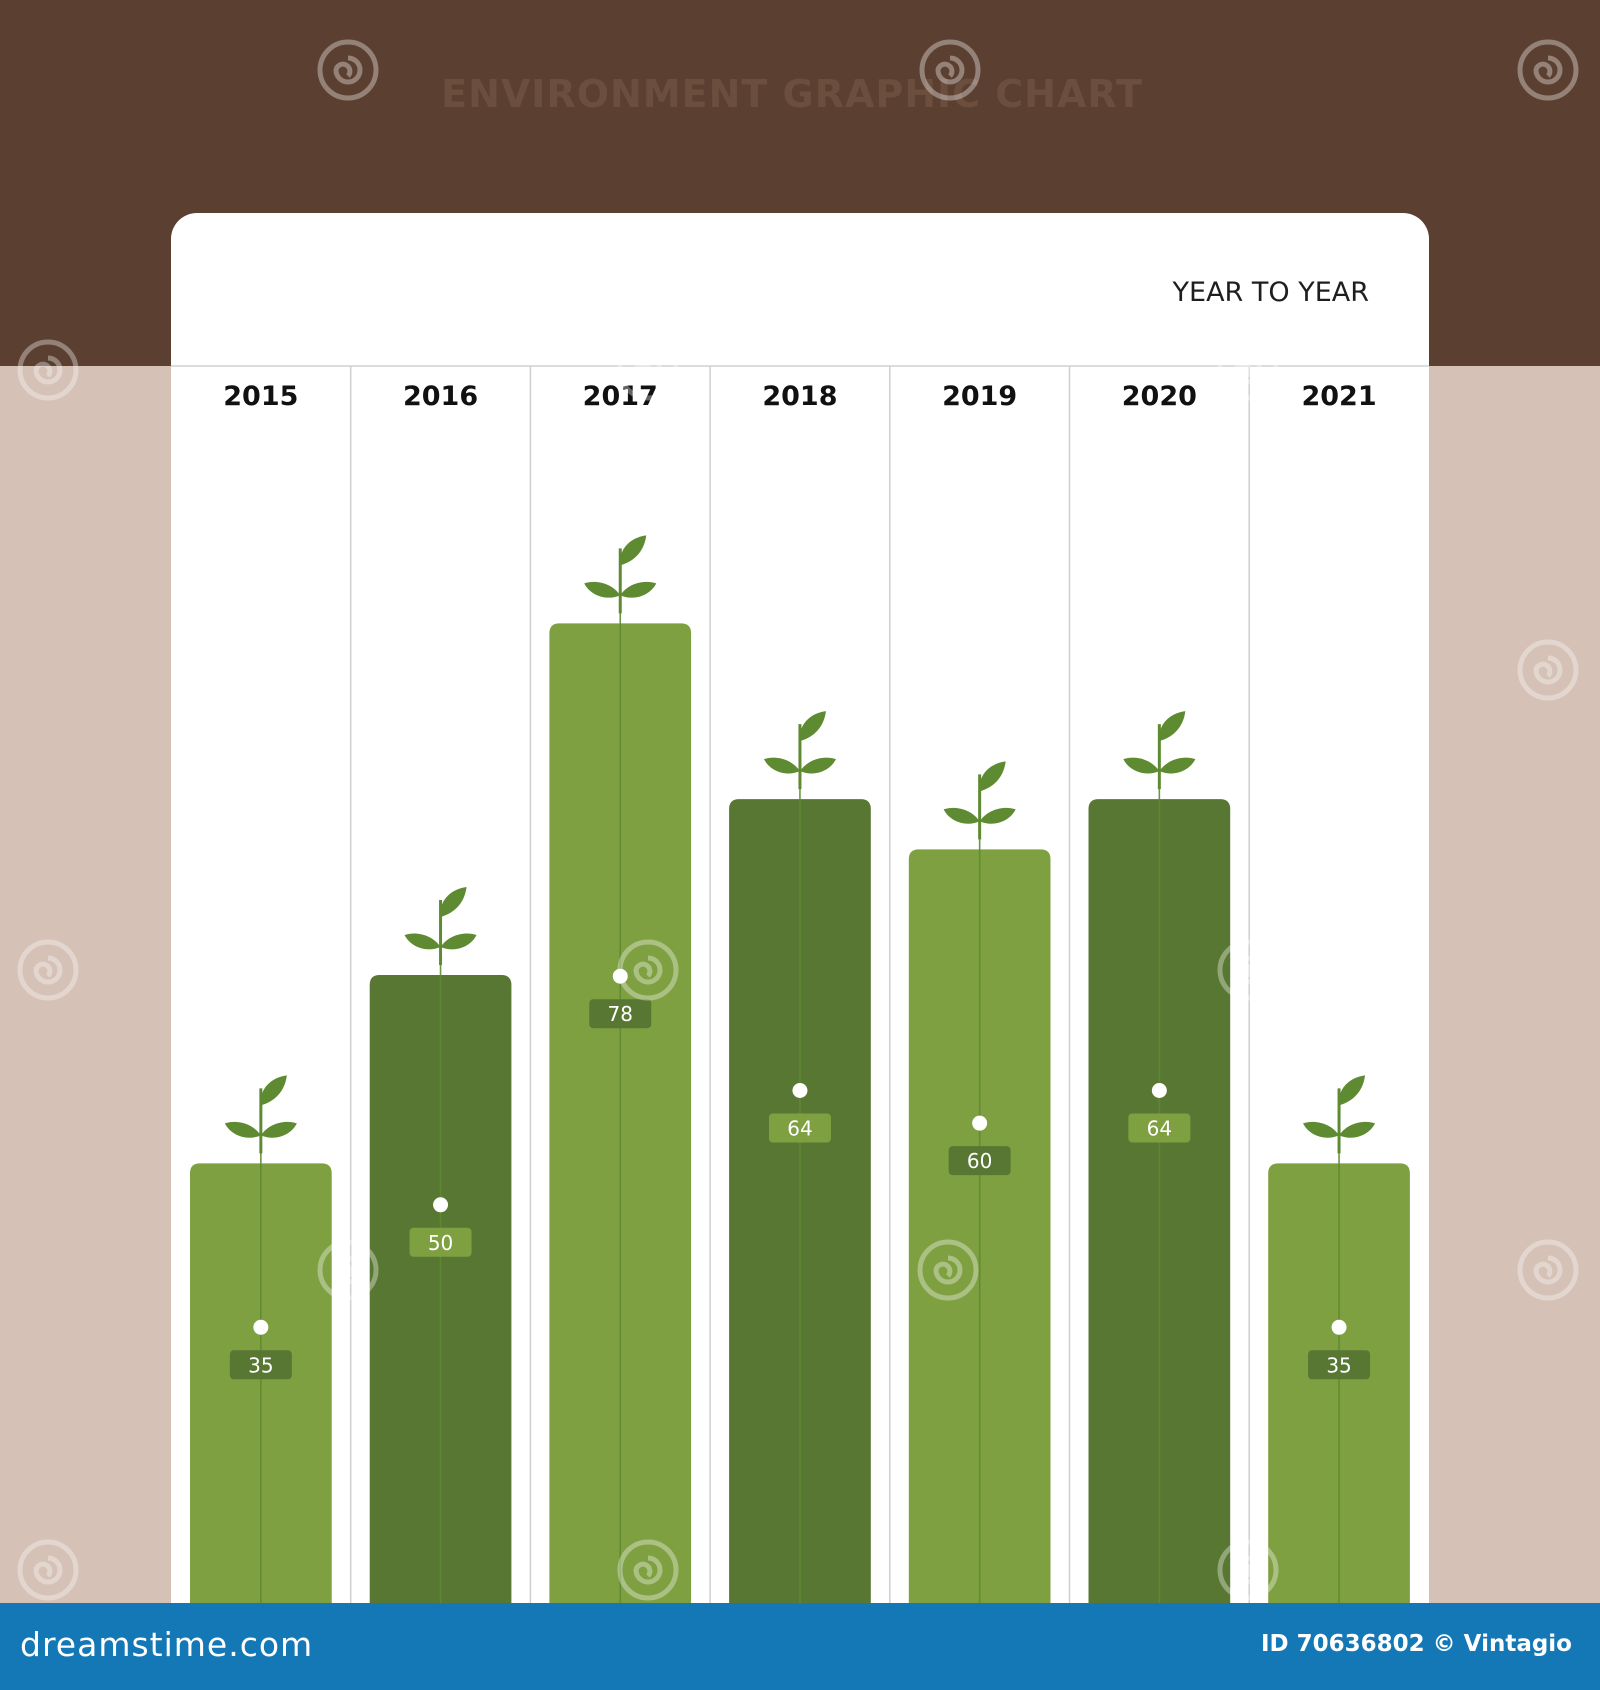 The height and width of the screenshot is (1690, 1600). I want to click on year-label: 2020, so click(1159, 396).